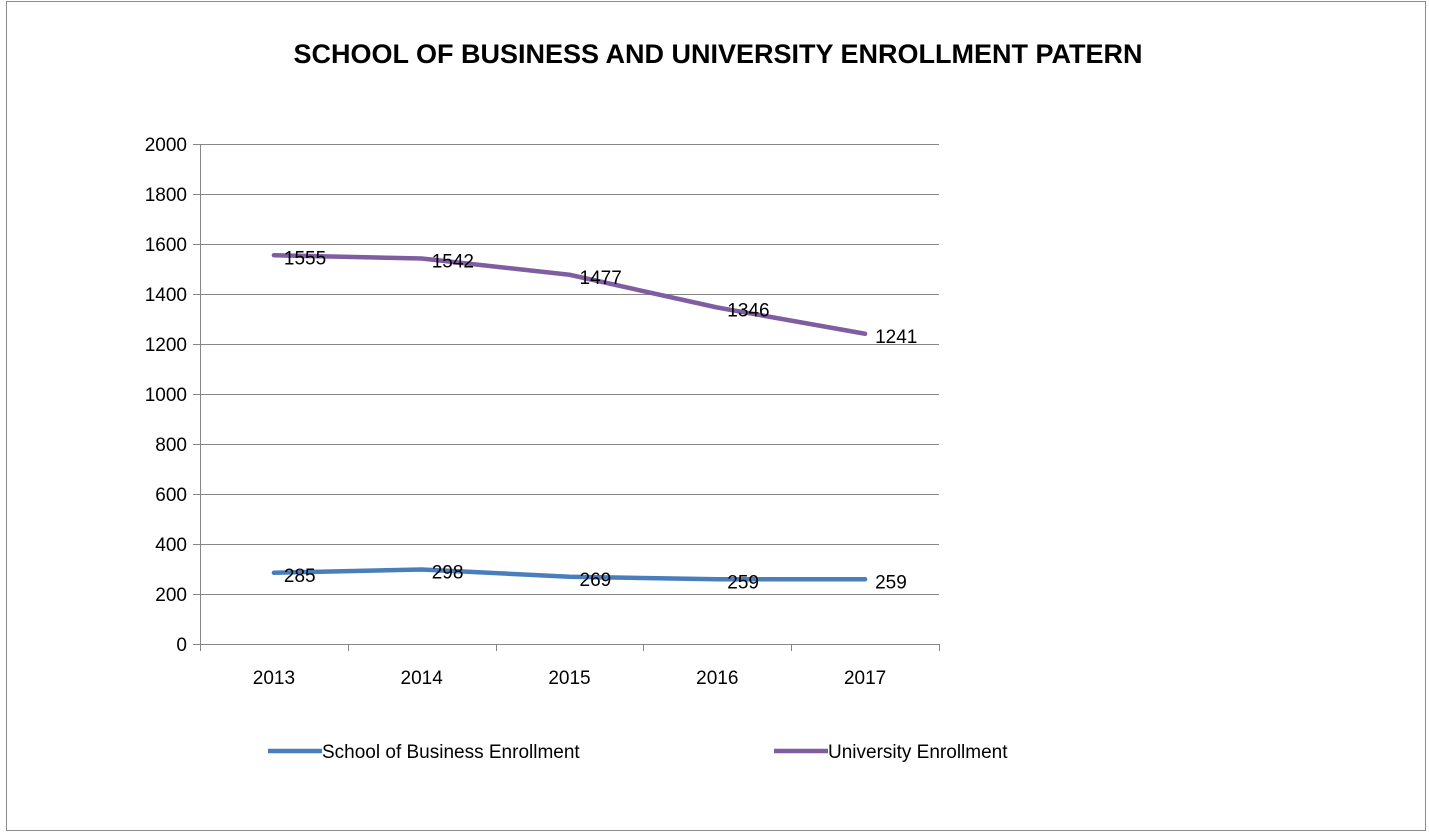  Describe the element at coordinates (171, 595) in the screenshot. I see `y-tick-label: 200` at that location.